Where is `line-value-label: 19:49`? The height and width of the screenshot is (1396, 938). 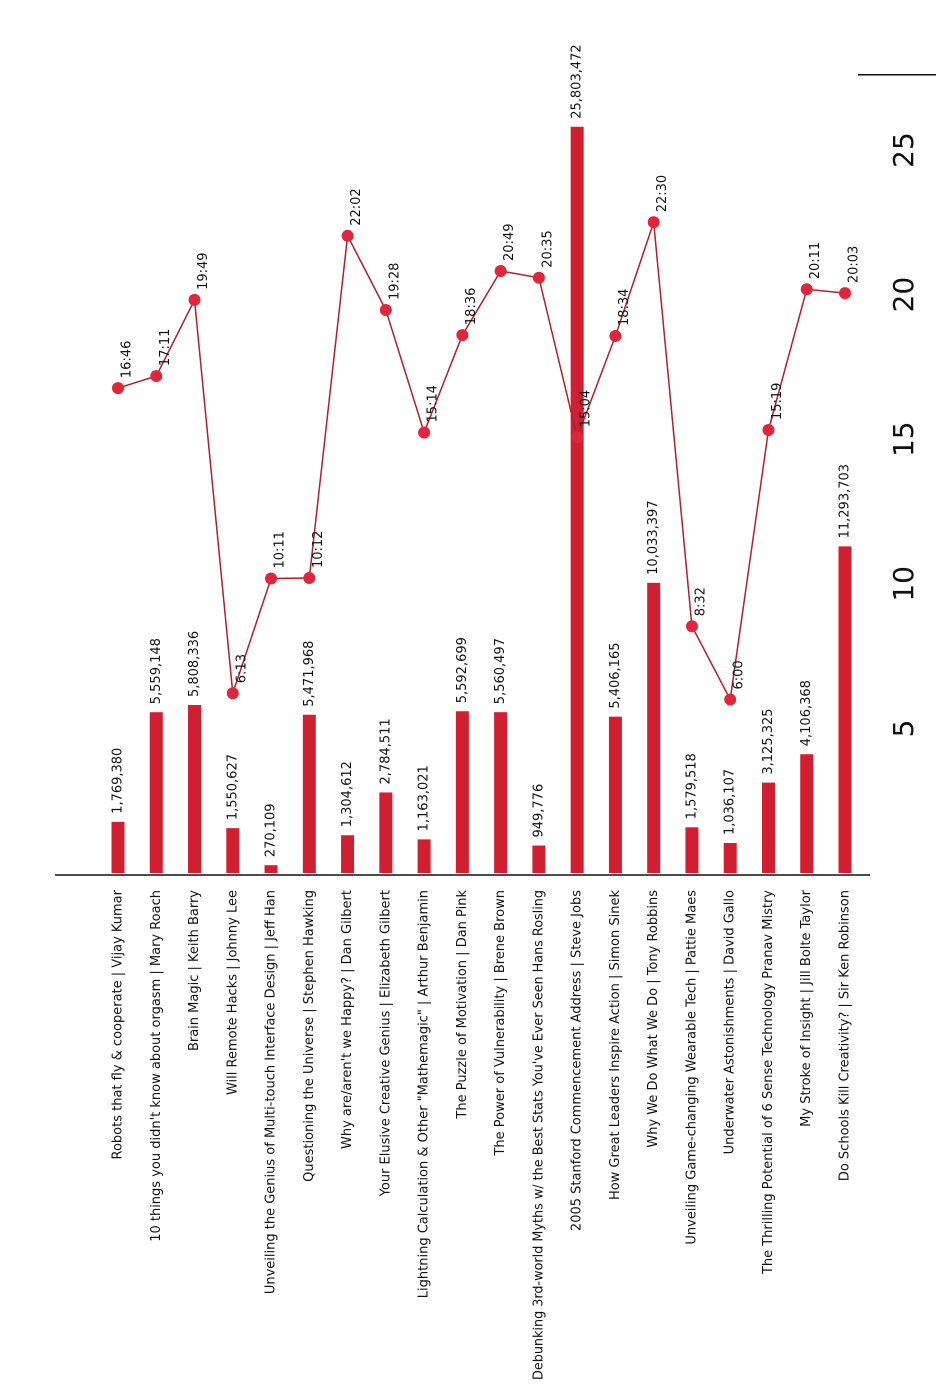
line-value-label: 19:49 is located at coordinates (203, 270).